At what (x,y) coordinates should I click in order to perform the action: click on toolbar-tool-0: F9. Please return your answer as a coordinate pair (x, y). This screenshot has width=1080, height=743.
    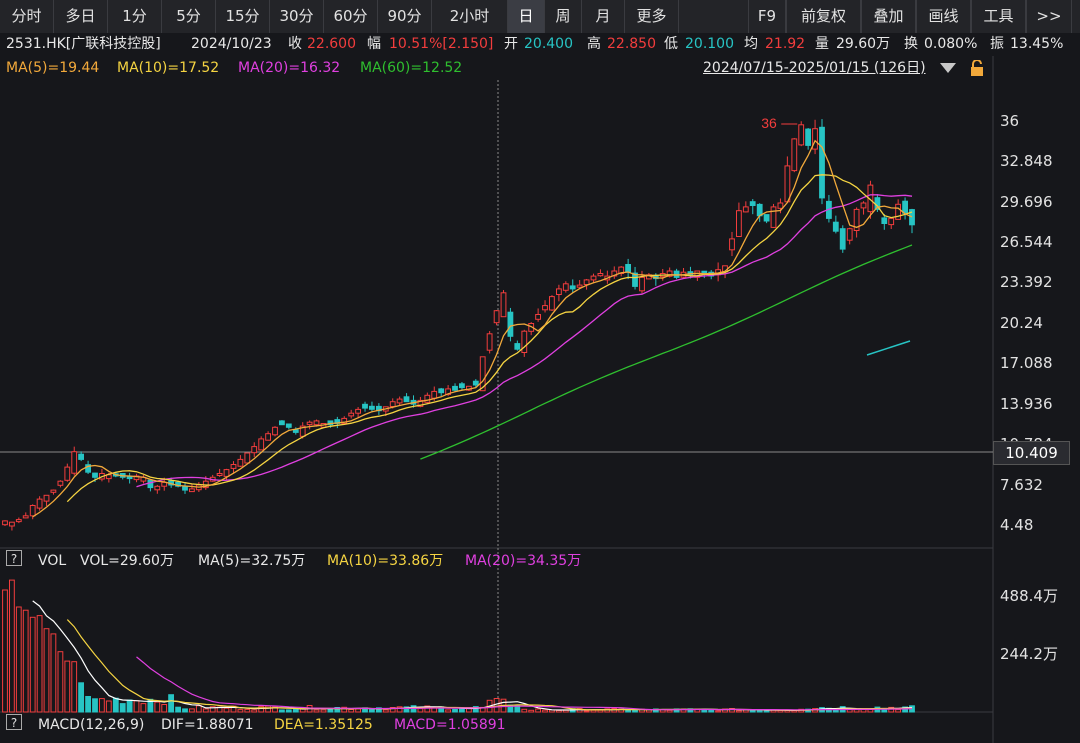
    Looking at the image, I should click on (767, 16).